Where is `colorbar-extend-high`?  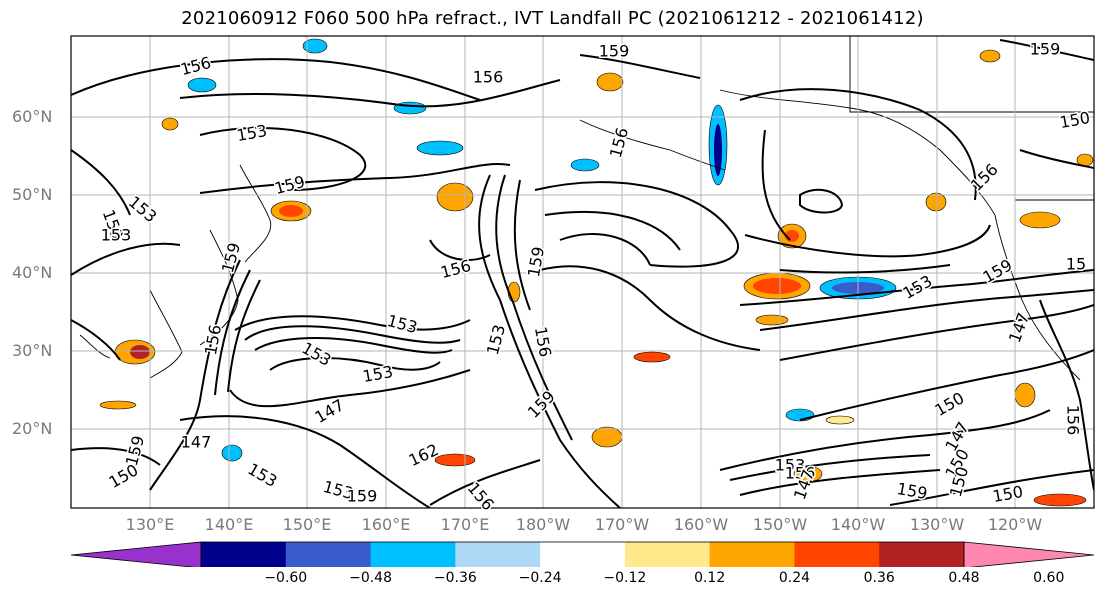 colorbar-extend-high is located at coordinates (1029, 554).